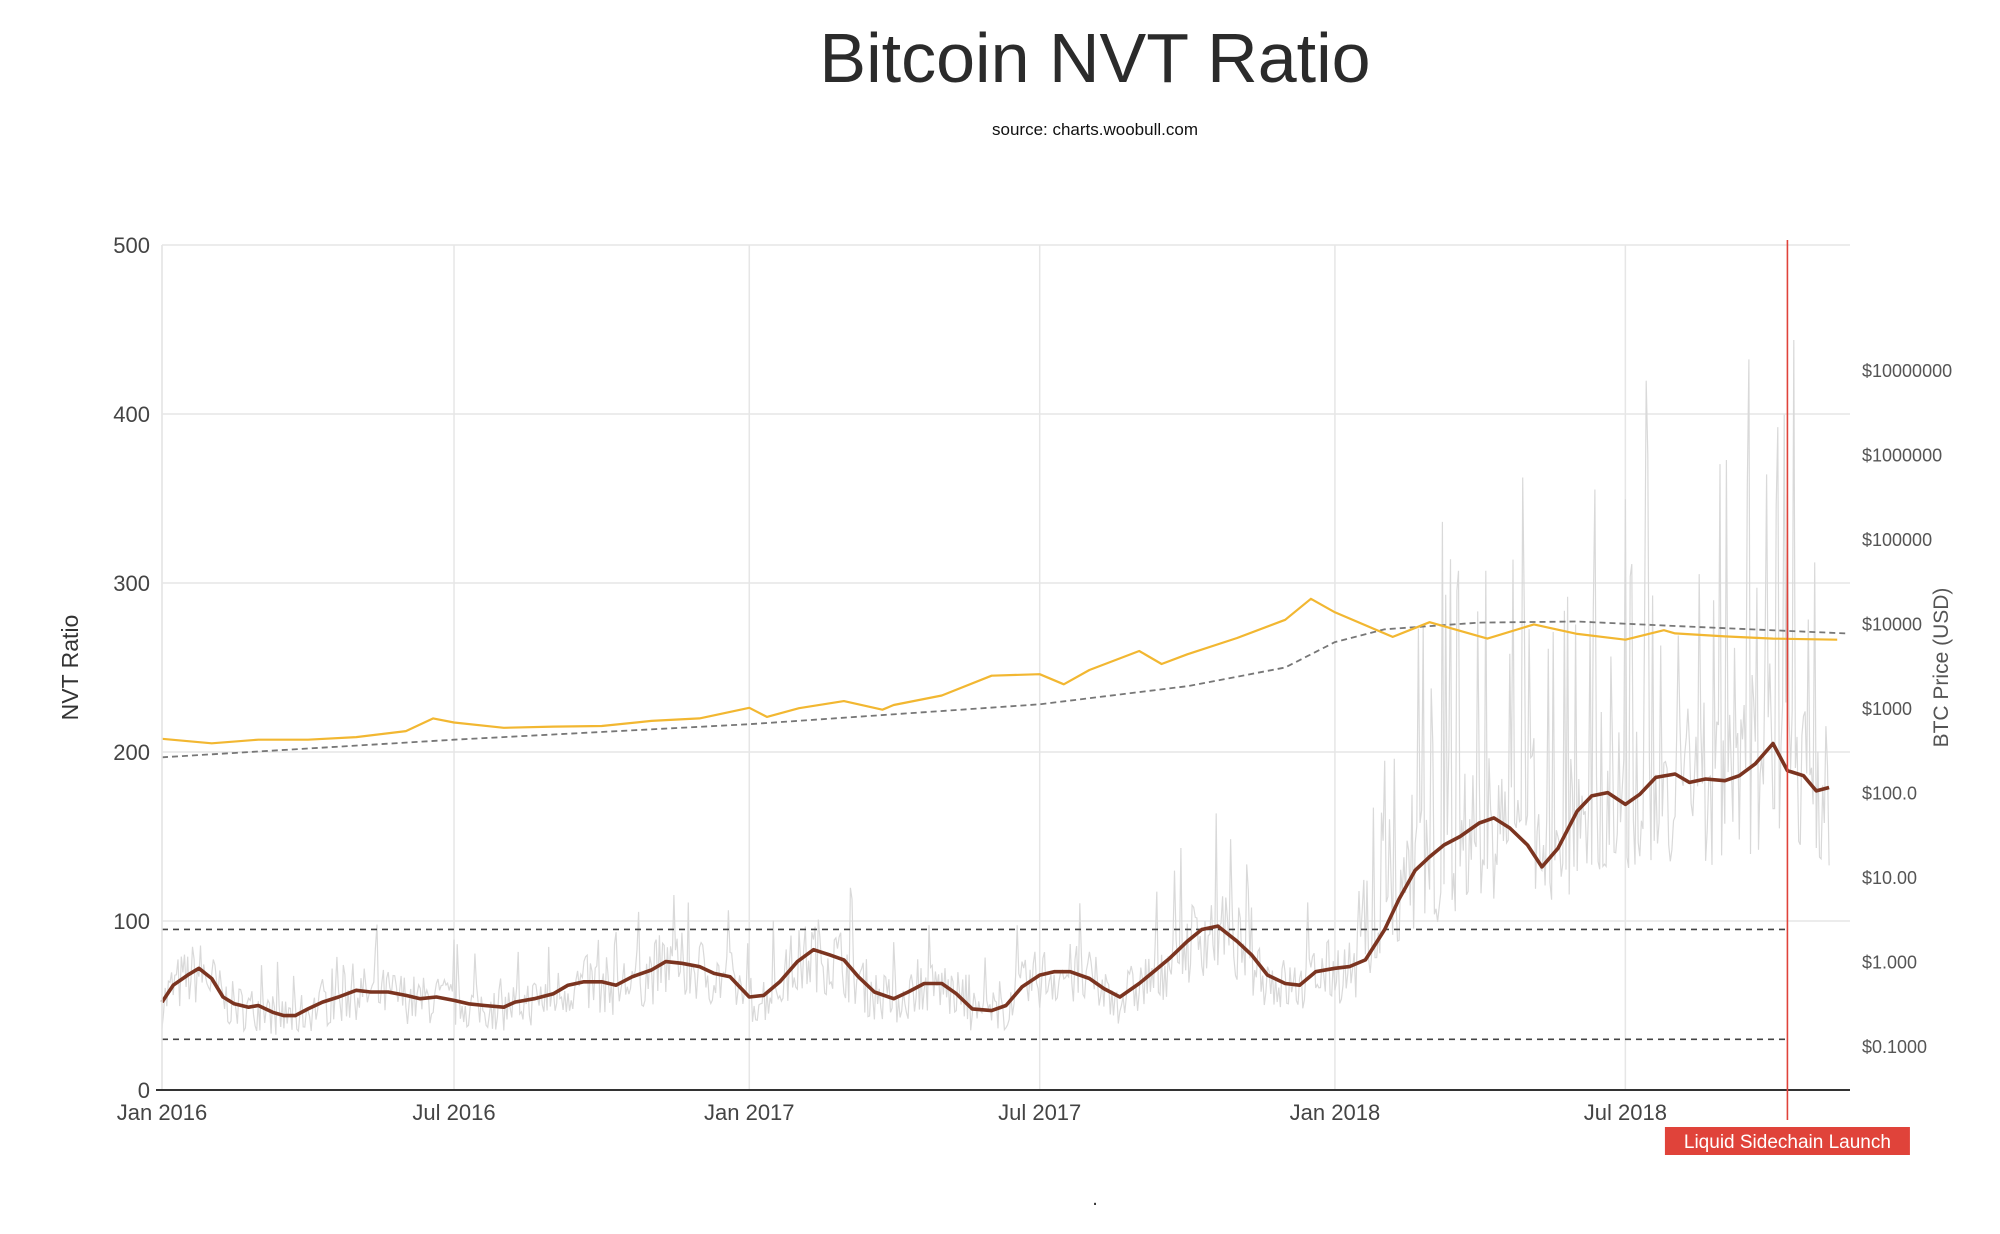 This screenshot has height=1234, width=2000. What do you see at coordinates (131, 752) in the screenshot?
I see `y-tick-label: 200` at bounding box center [131, 752].